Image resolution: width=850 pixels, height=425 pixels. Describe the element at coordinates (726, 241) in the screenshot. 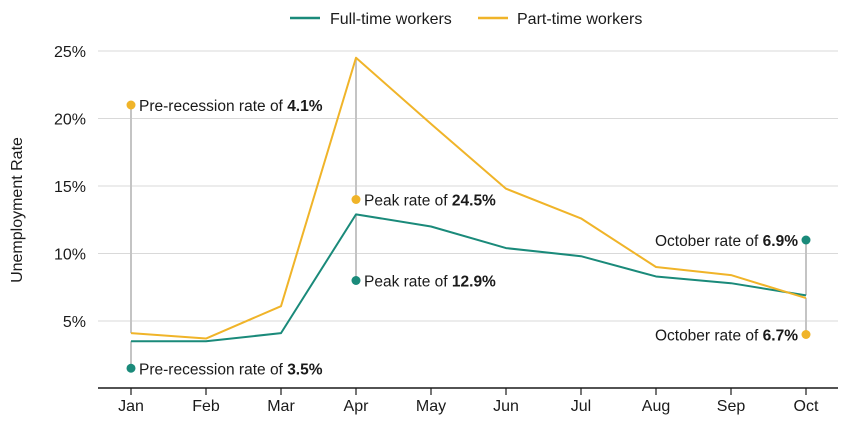

I see `annotation-label: October rate of 6.9%` at that location.